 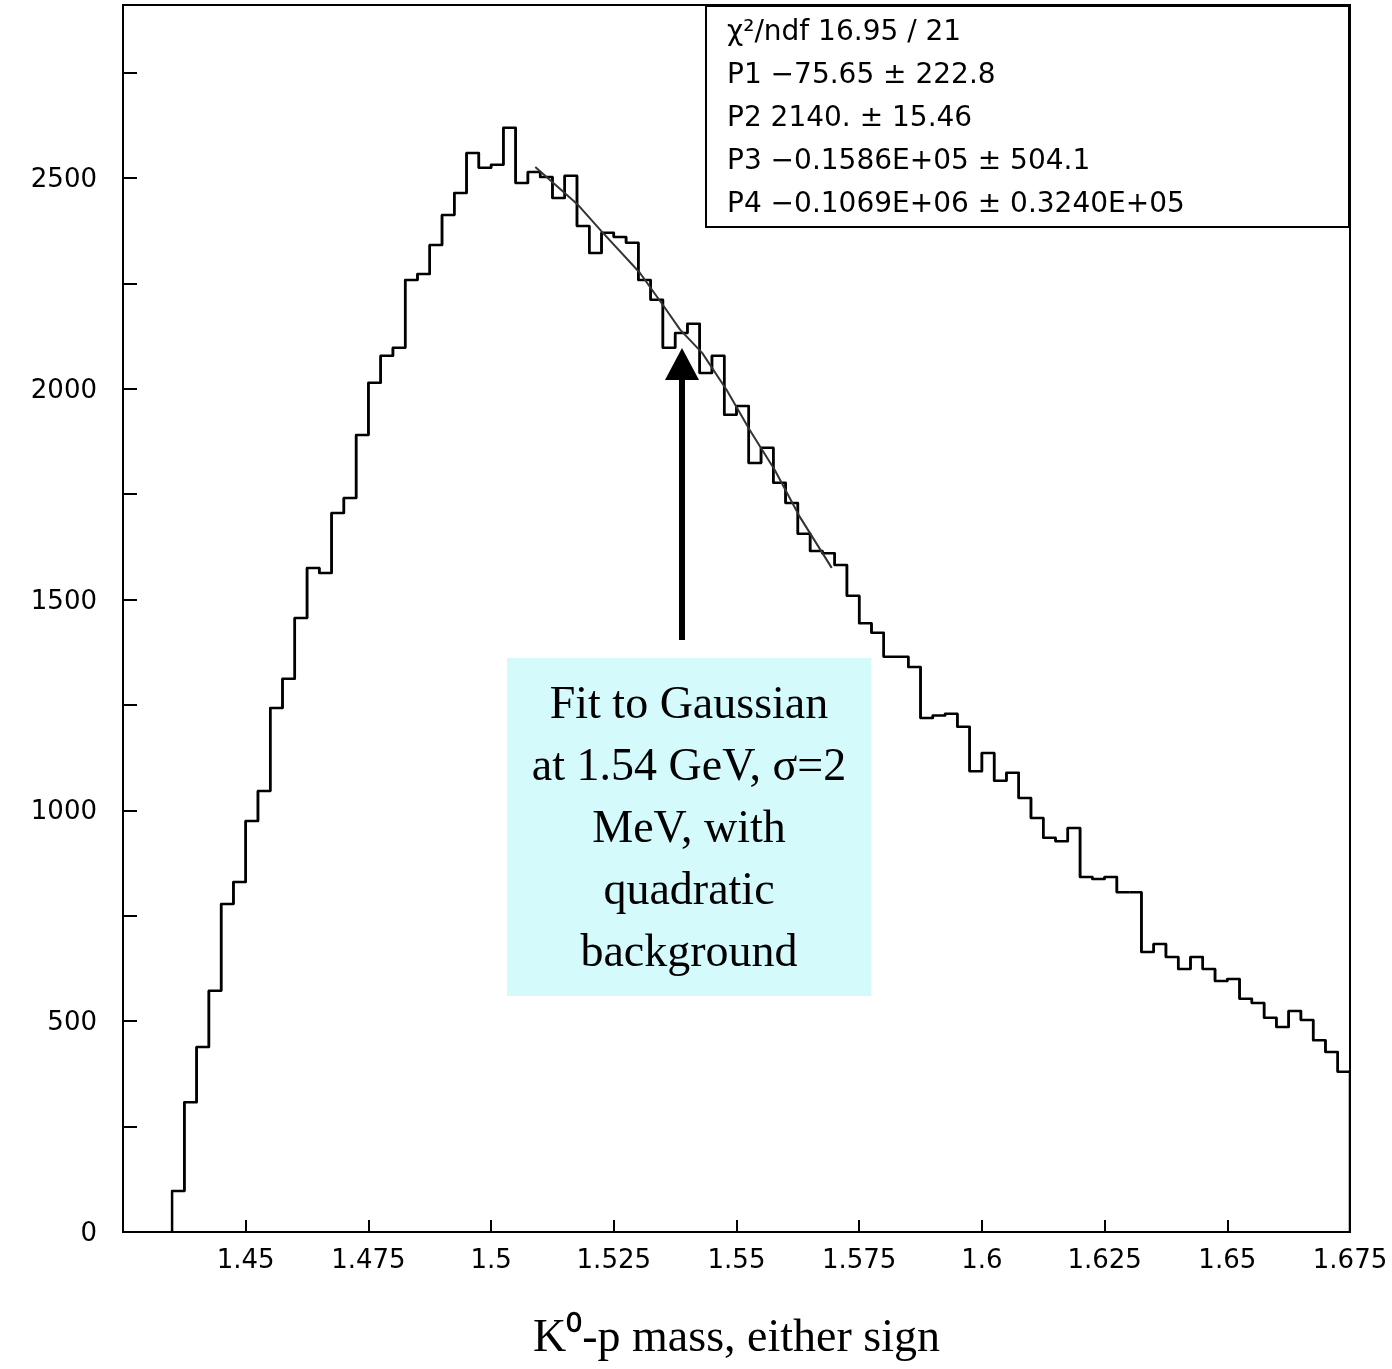 What do you see at coordinates (72, 1021) in the screenshot?
I see `y-tick-label: 500` at bounding box center [72, 1021].